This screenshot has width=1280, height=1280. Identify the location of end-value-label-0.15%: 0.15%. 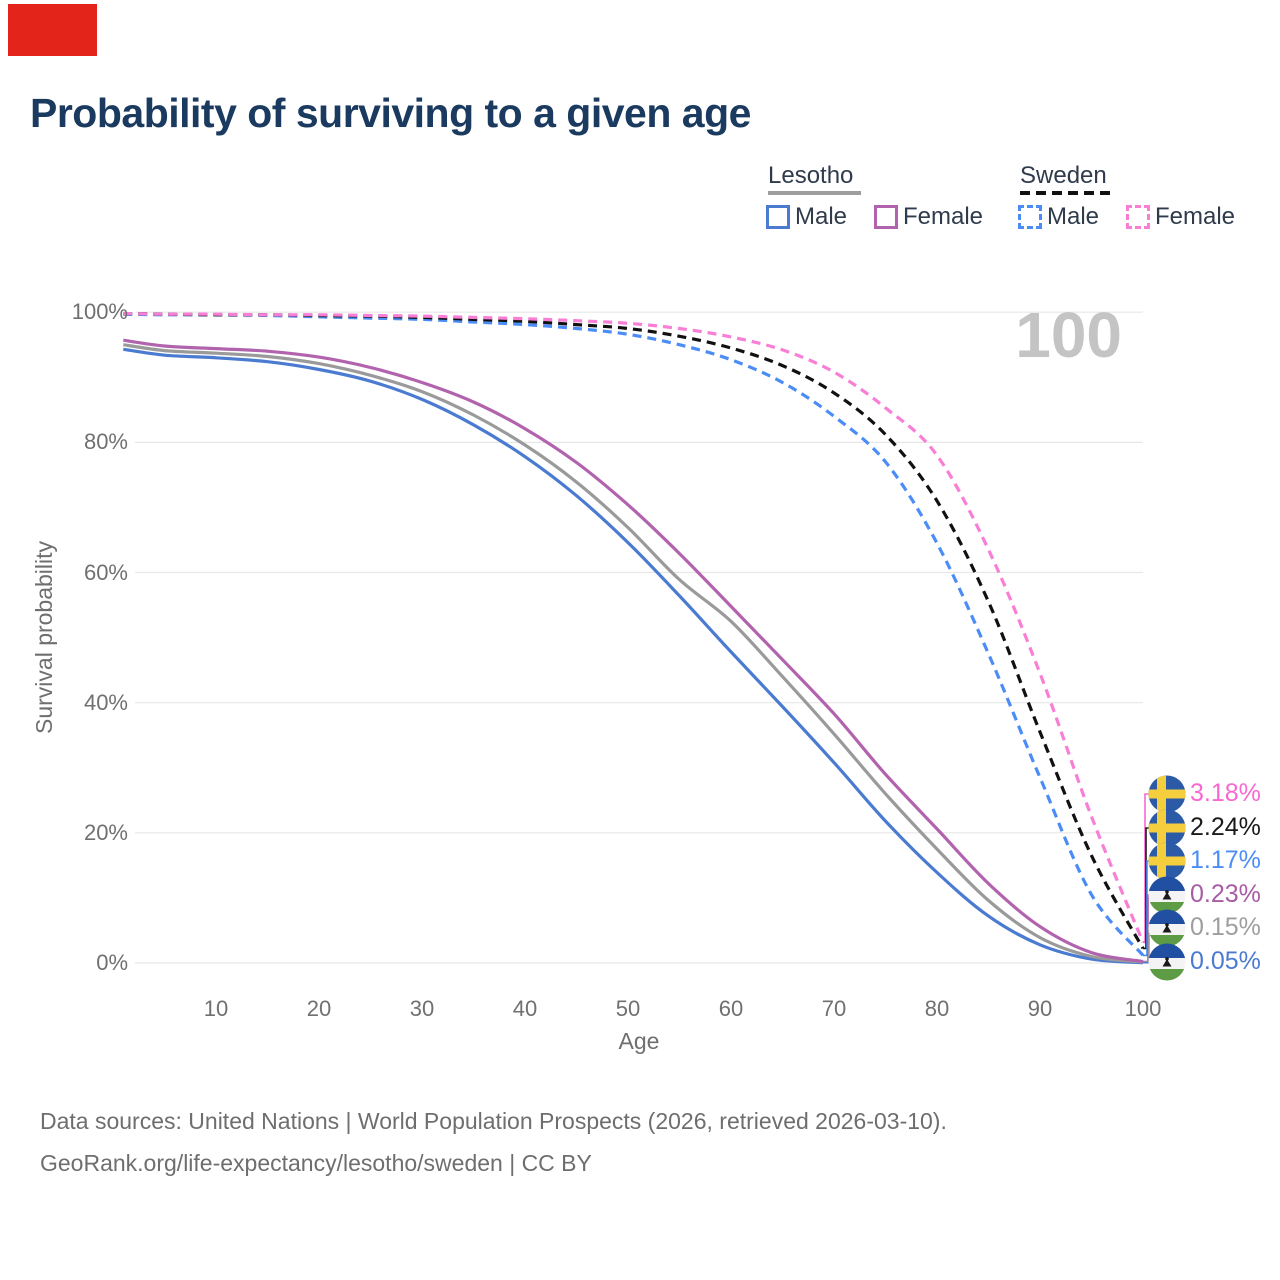
(1225, 927).